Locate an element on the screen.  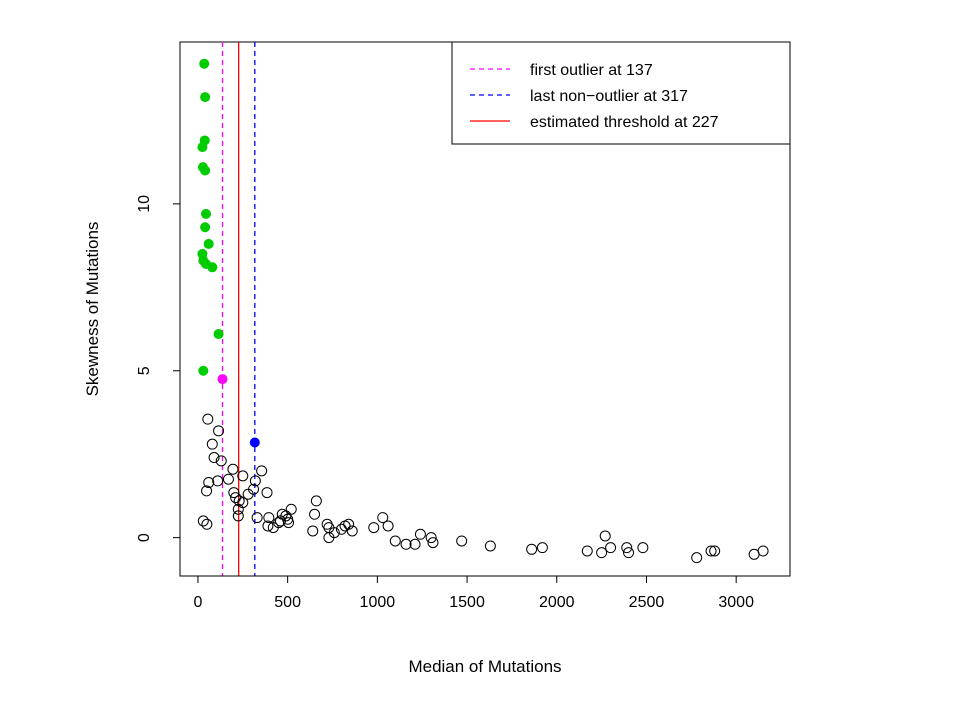
x-tick-label-500: 500 is located at coordinates (287, 602).